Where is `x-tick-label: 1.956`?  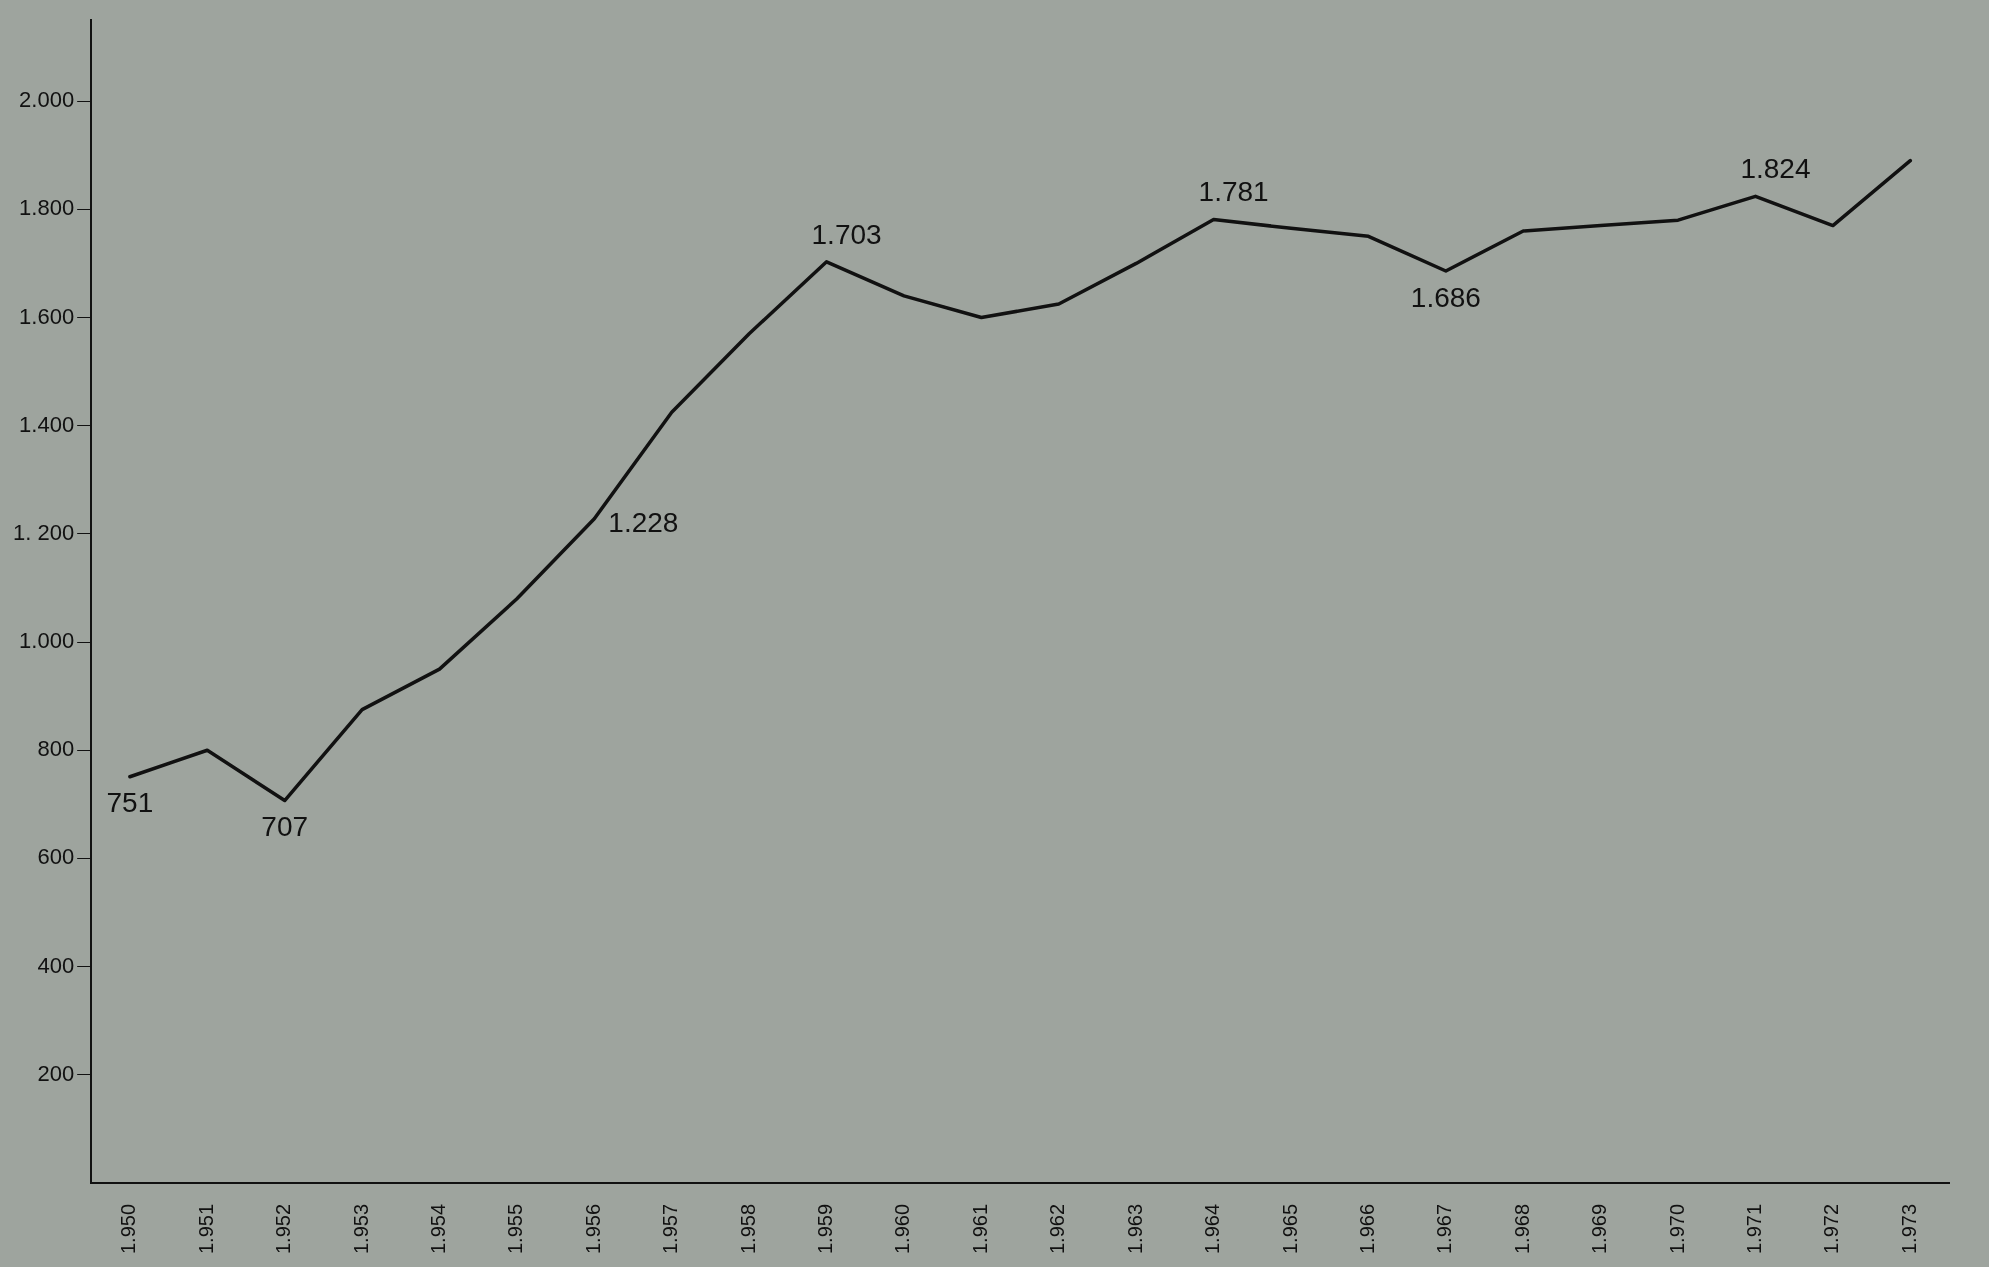
x-tick-label: 1.956 is located at coordinates (592, 1229).